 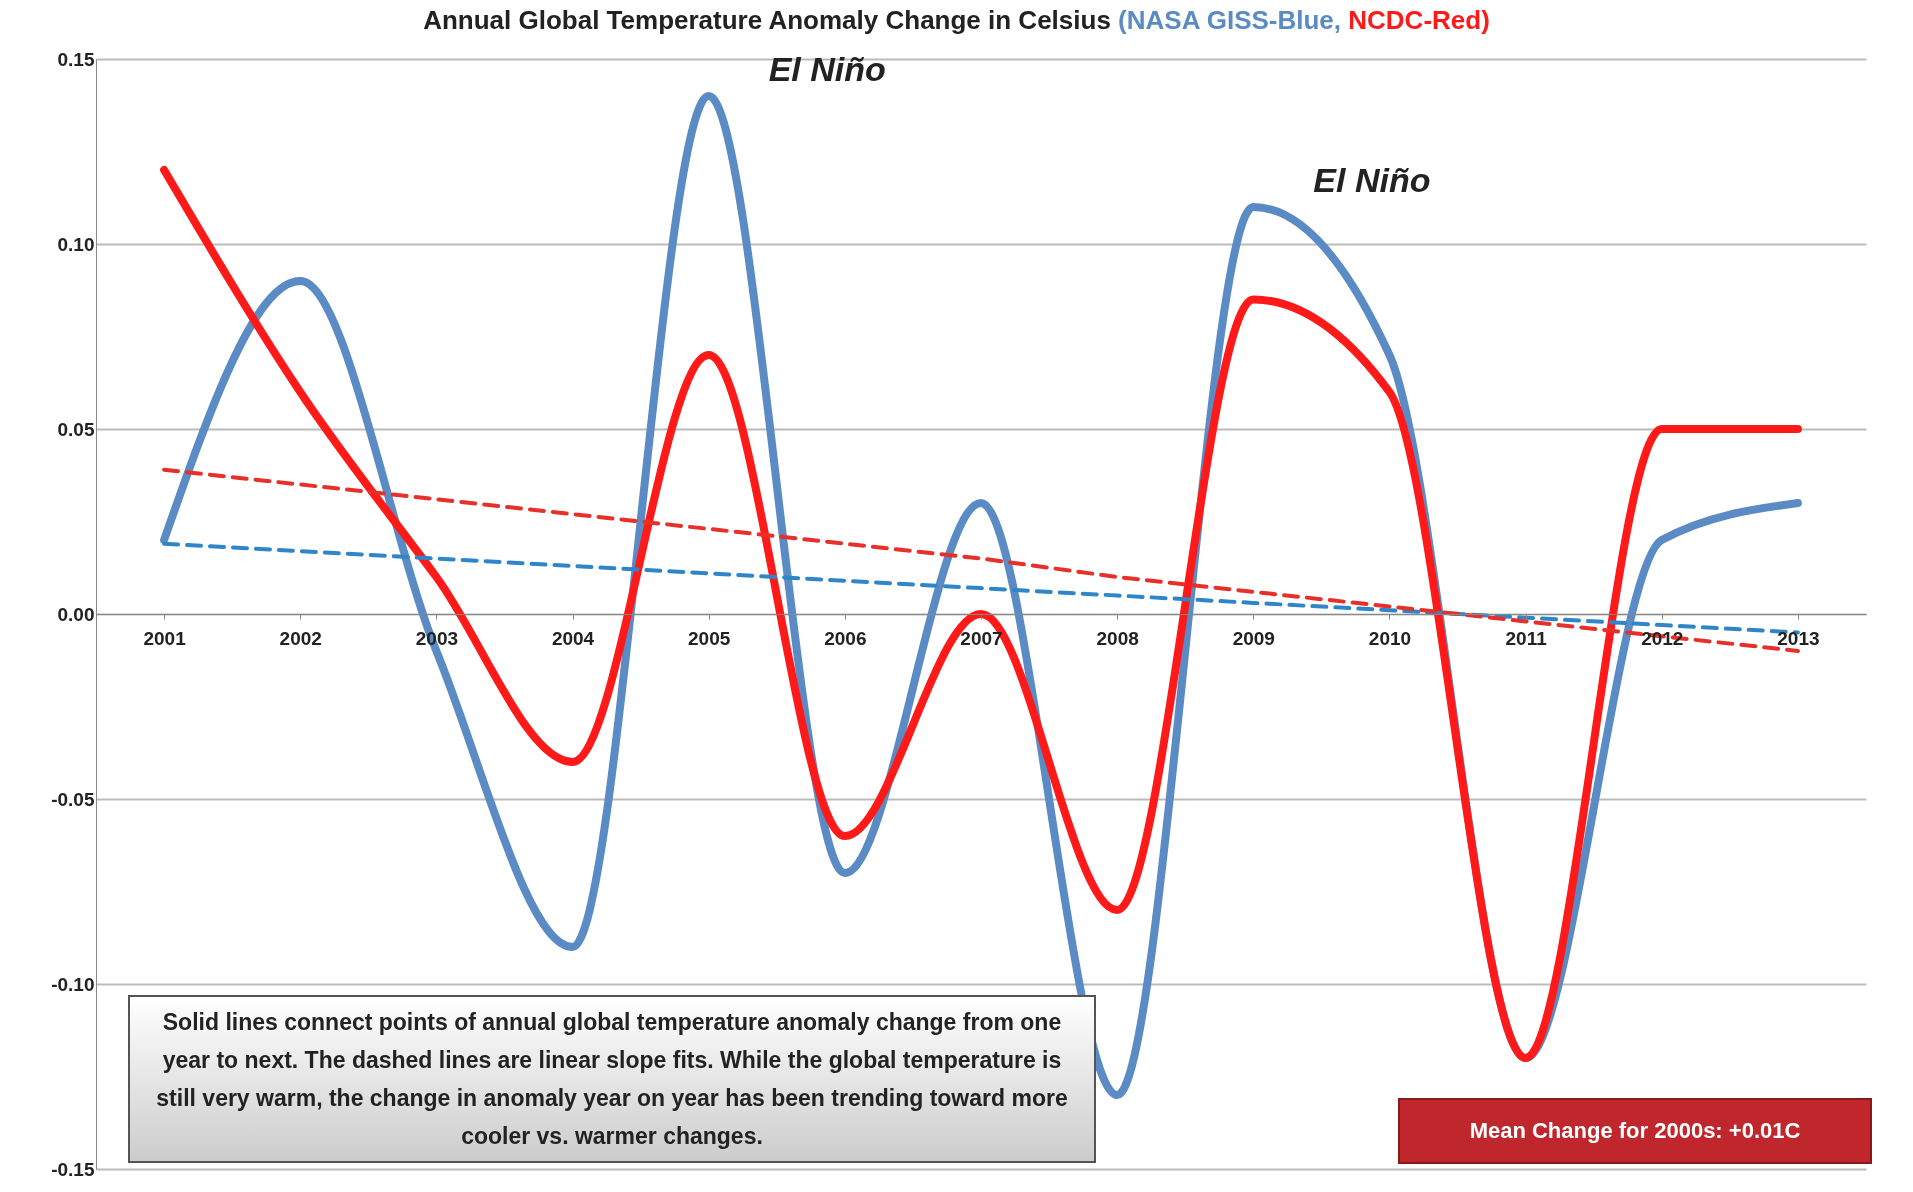 What do you see at coordinates (73, 799) in the screenshot?
I see `y-tick-label: -0.05` at bounding box center [73, 799].